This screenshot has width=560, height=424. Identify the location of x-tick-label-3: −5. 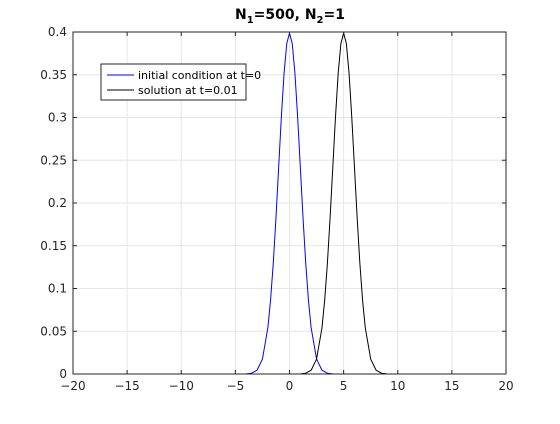
(236, 386).